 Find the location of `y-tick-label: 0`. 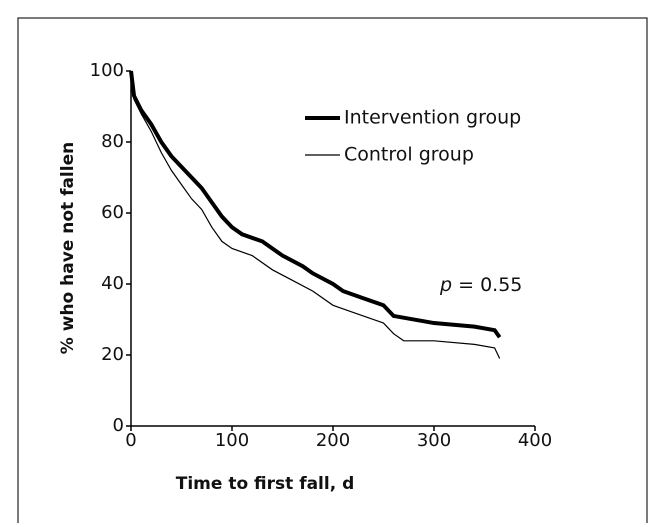

y-tick-label: 0 is located at coordinates (118, 425).